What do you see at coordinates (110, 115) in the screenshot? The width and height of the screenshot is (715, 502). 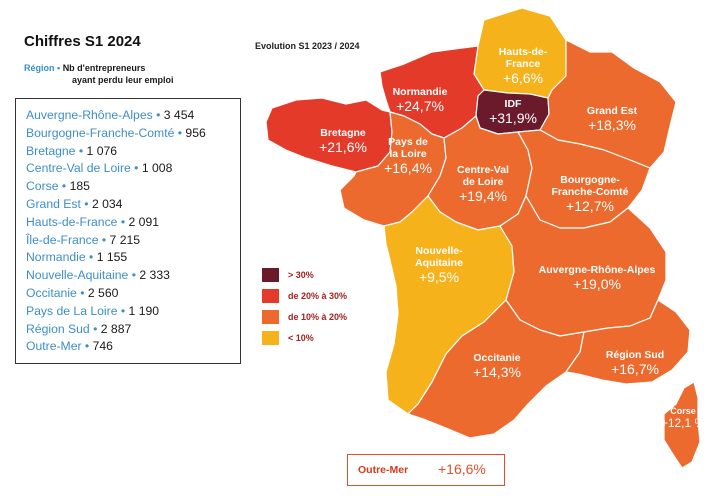 I see `list-item: Auvergne-Rhône-Alpes • 3 454` at bounding box center [110, 115].